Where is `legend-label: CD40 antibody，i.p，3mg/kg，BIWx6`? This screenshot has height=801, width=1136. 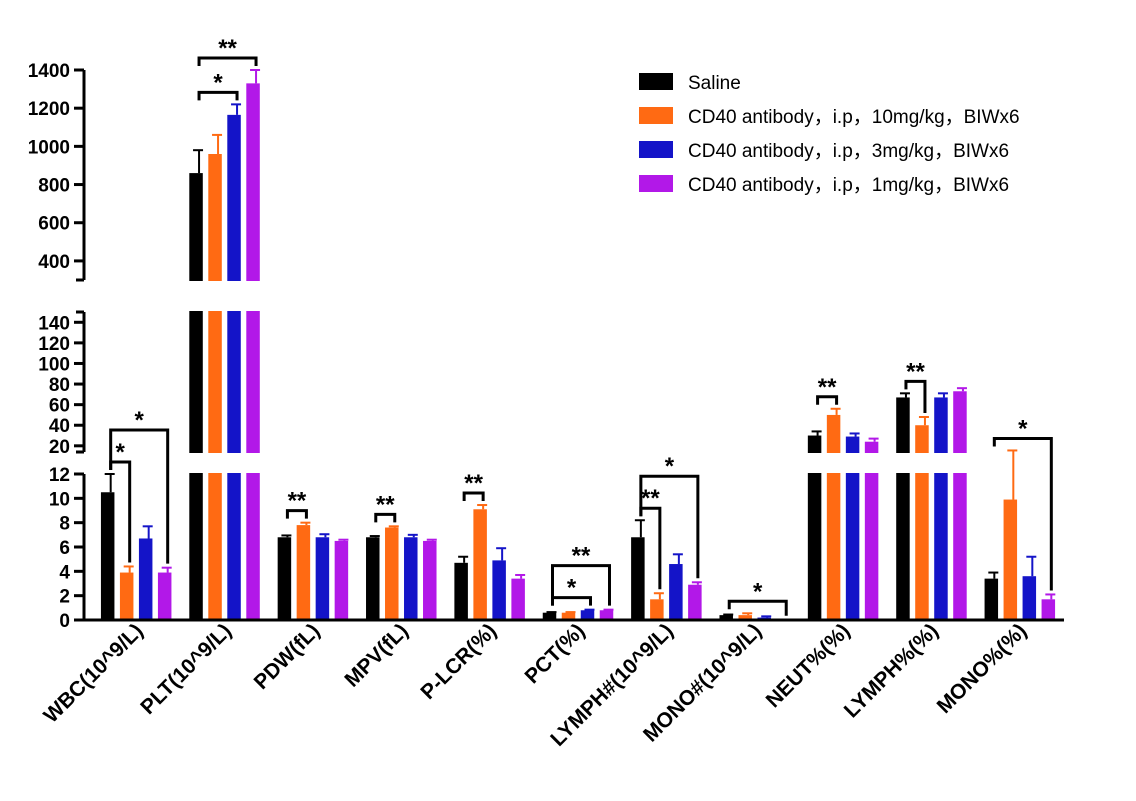
legend-label: CD40 antibody，i.p，3mg/kg，BIWx6 is located at coordinates (848, 151).